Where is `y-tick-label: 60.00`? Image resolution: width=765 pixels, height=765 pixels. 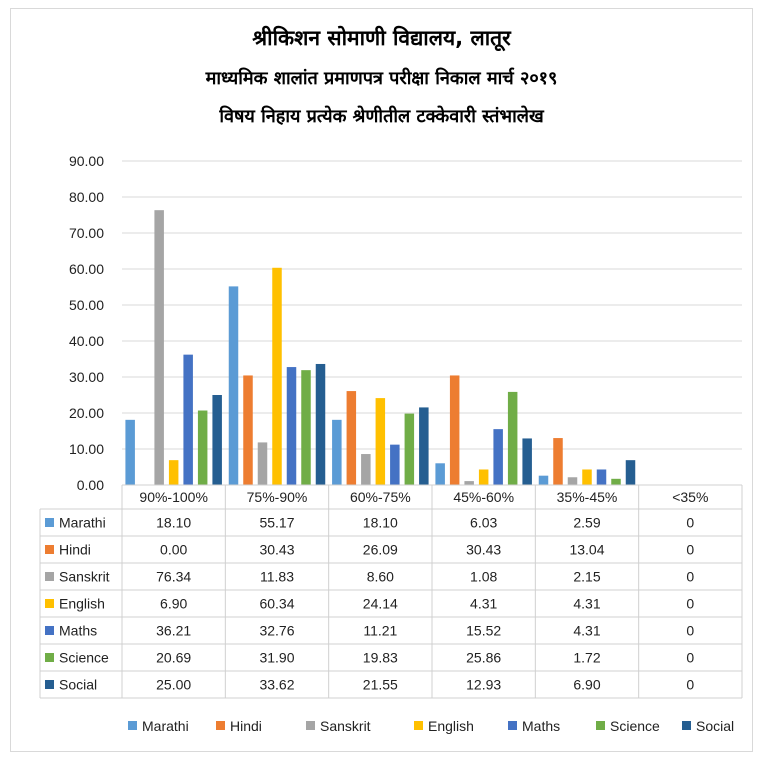
y-tick-label: 60.00 is located at coordinates (86, 269).